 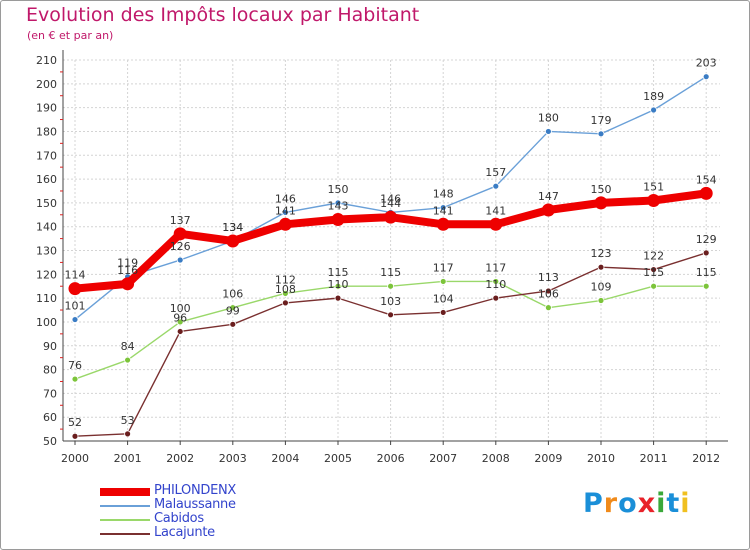 What do you see at coordinates (75, 365) in the screenshot?
I see `data-label: 76` at bounding box center [75, 365].